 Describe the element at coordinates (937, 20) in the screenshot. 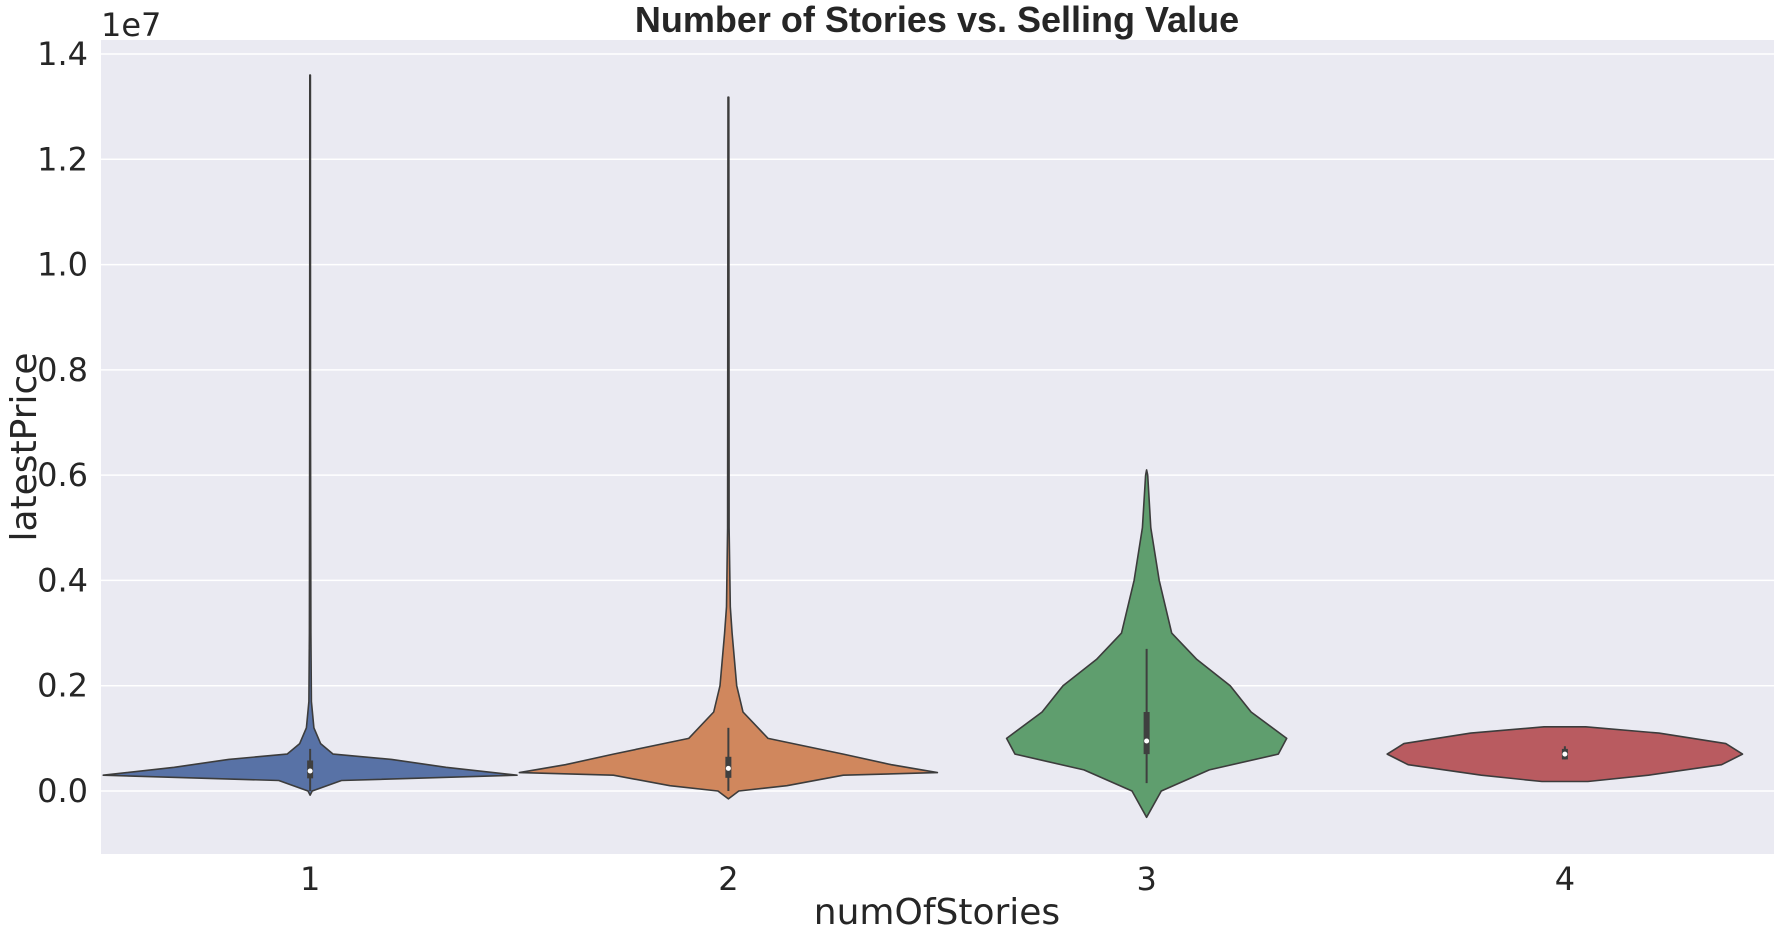

I see `chart-title: Number of Stories vs. Selling Value` at that location.